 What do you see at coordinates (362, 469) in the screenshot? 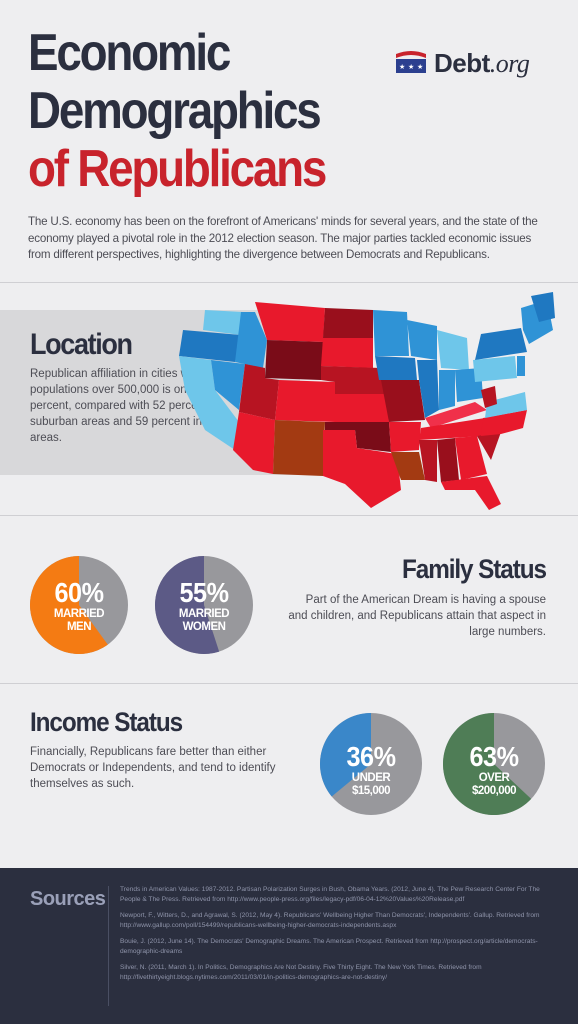
I see `state-texas` at bounding box center [362, 469].